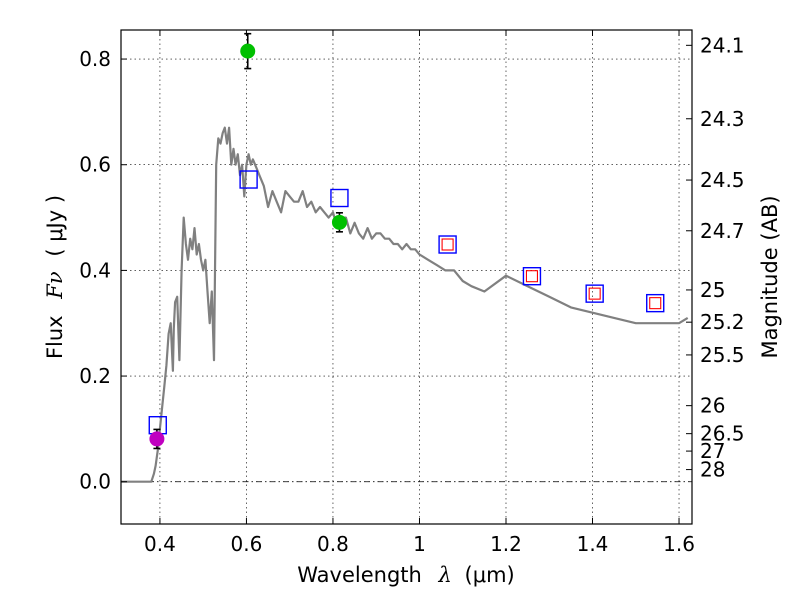  I want to click on y-tick-label: 0.4, so click(95, 270).